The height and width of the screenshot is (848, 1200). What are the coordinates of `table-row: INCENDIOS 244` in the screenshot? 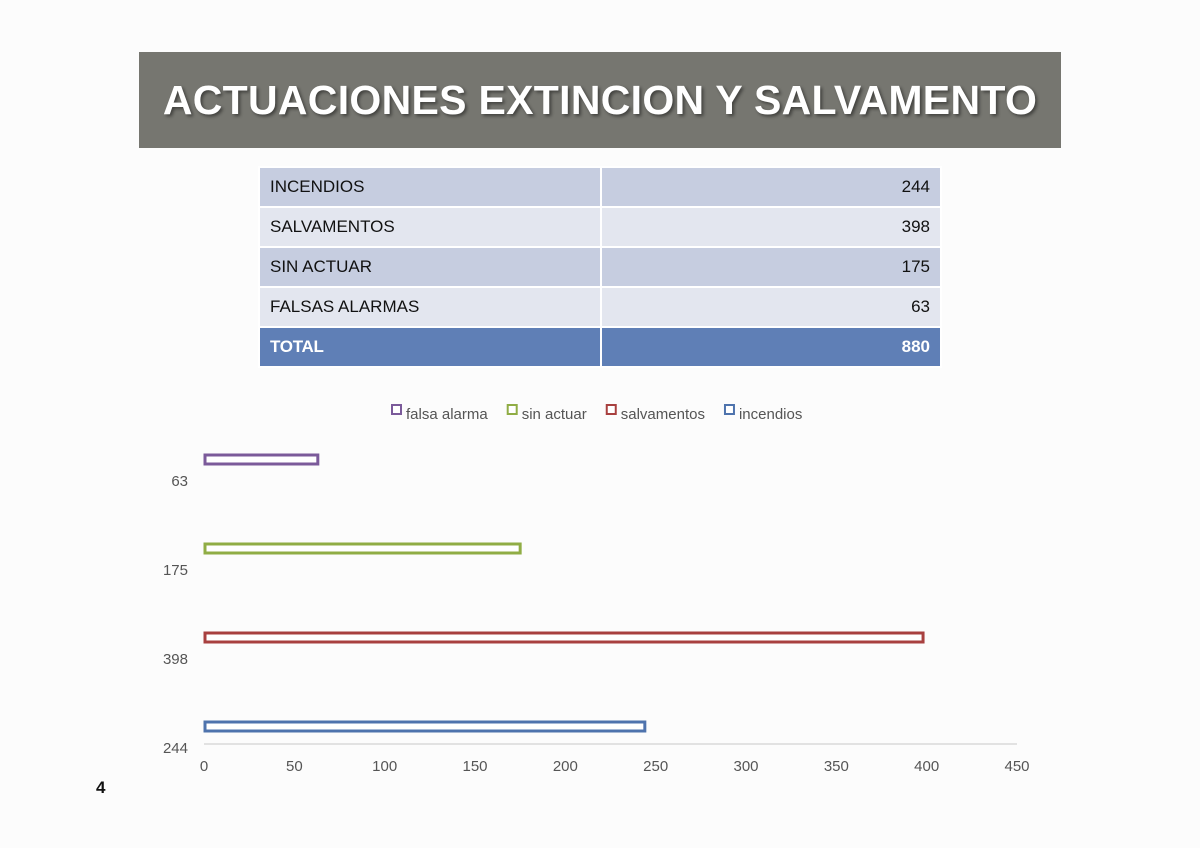 It's located at (600, 187).